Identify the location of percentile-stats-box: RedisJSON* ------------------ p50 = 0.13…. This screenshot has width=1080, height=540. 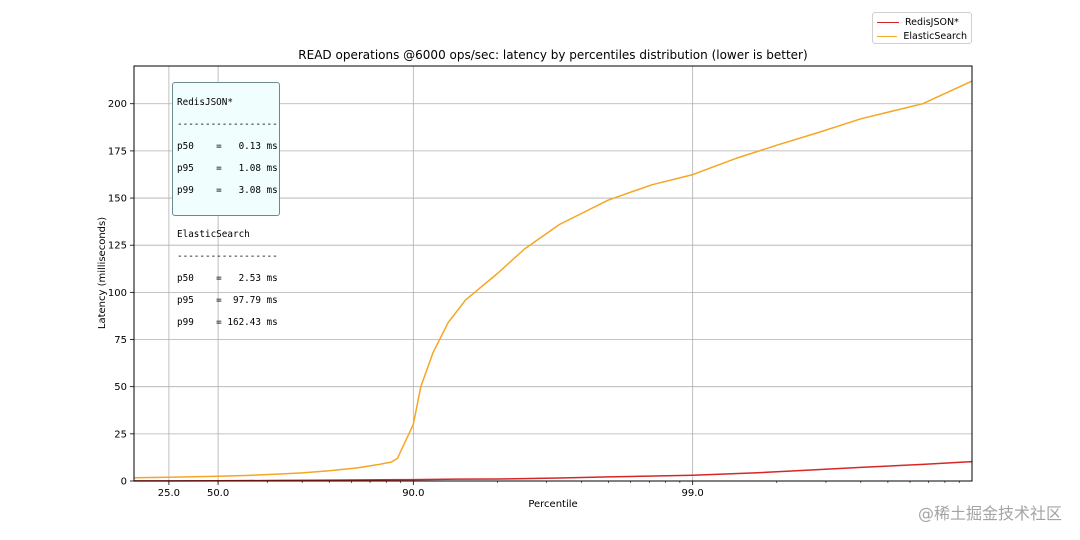
(226, 205).